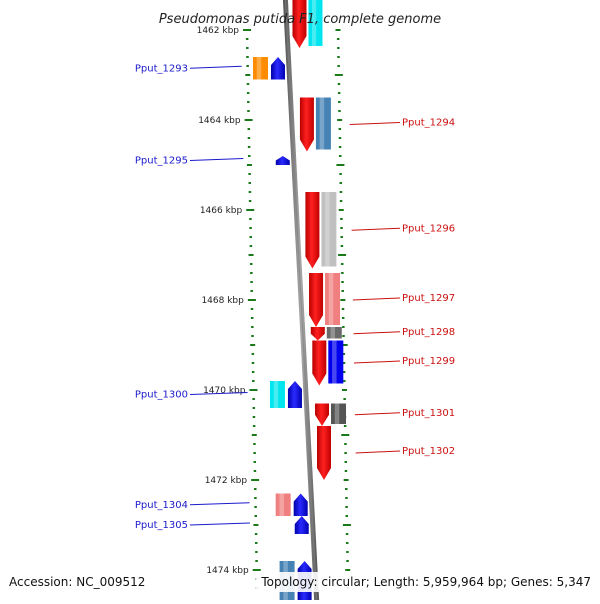  I want to click on gene-label: Pput_1305, so click(161, 525).